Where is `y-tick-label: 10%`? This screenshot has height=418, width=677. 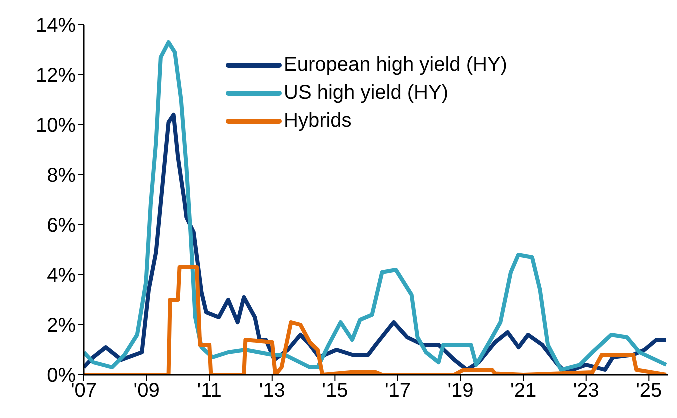 y-tick-label: 10% is located at coordinates (56, 126).